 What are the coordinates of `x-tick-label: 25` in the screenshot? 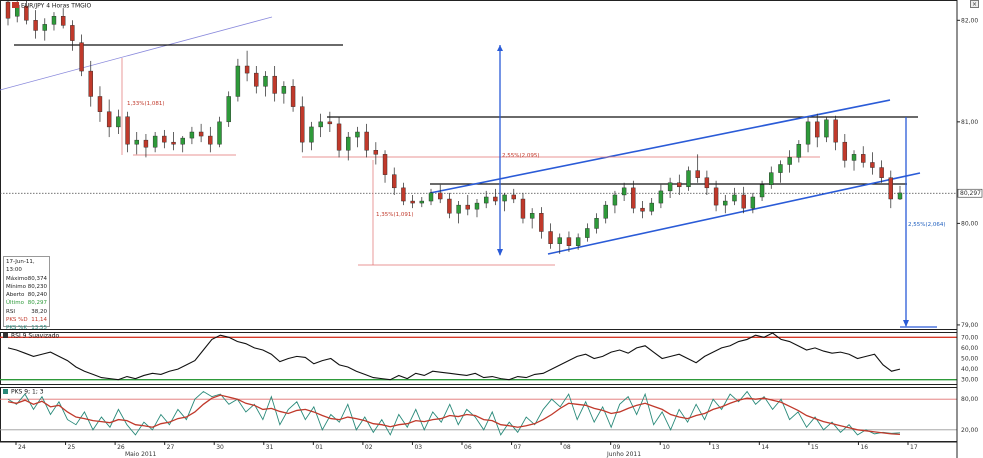 It's located at (72, 447).